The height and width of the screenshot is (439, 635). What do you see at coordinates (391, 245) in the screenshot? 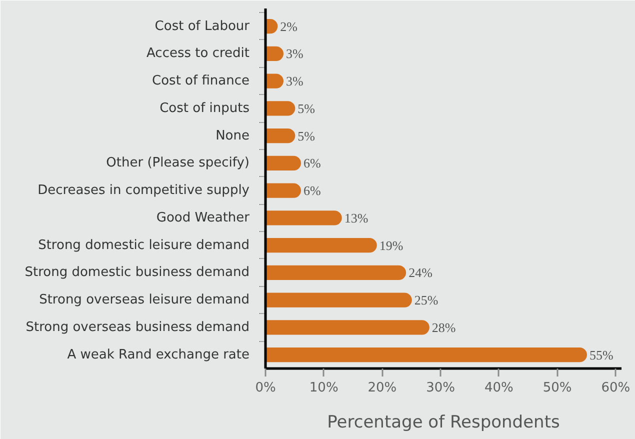
I see `data-label: 19%` at bounding box center [391, 245].